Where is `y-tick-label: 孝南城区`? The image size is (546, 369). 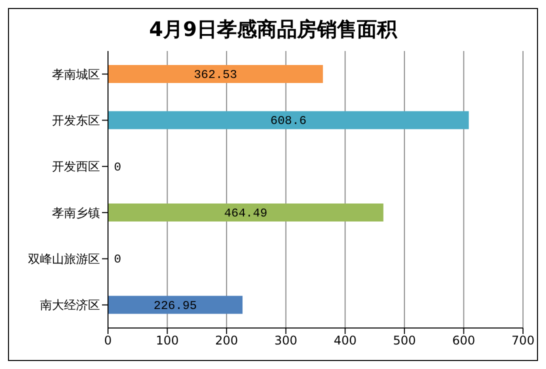 y-tick-label: 孝南城区 is located at coordinates (76, 74).